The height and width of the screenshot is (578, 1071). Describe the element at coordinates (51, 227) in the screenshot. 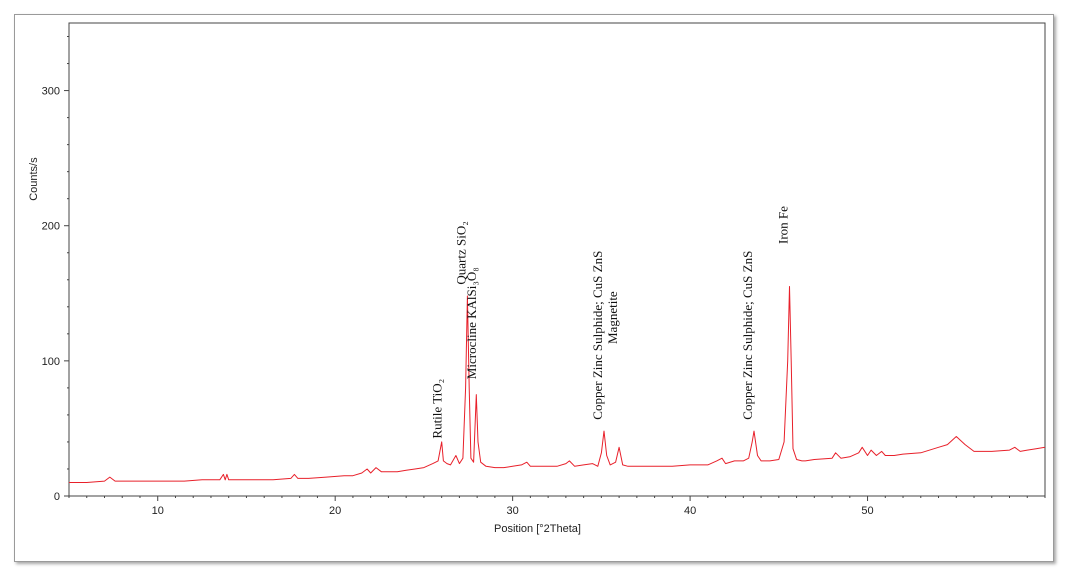

I see `y-tick-label: 200` at that location.